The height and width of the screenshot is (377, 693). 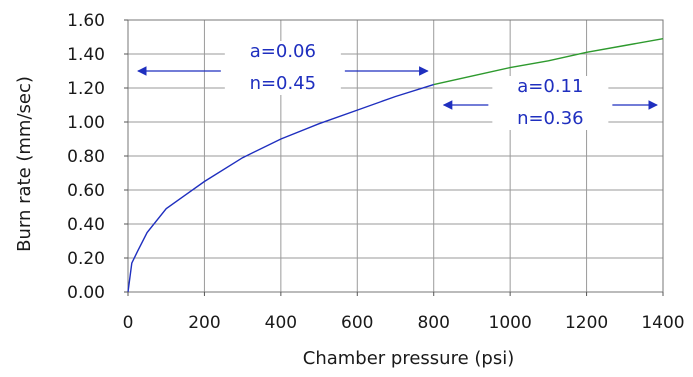 What do you see at coordinates (86, 157) in the screenshot?
I see `y-tick-label: 0.80` at bounding box center [86, 157].